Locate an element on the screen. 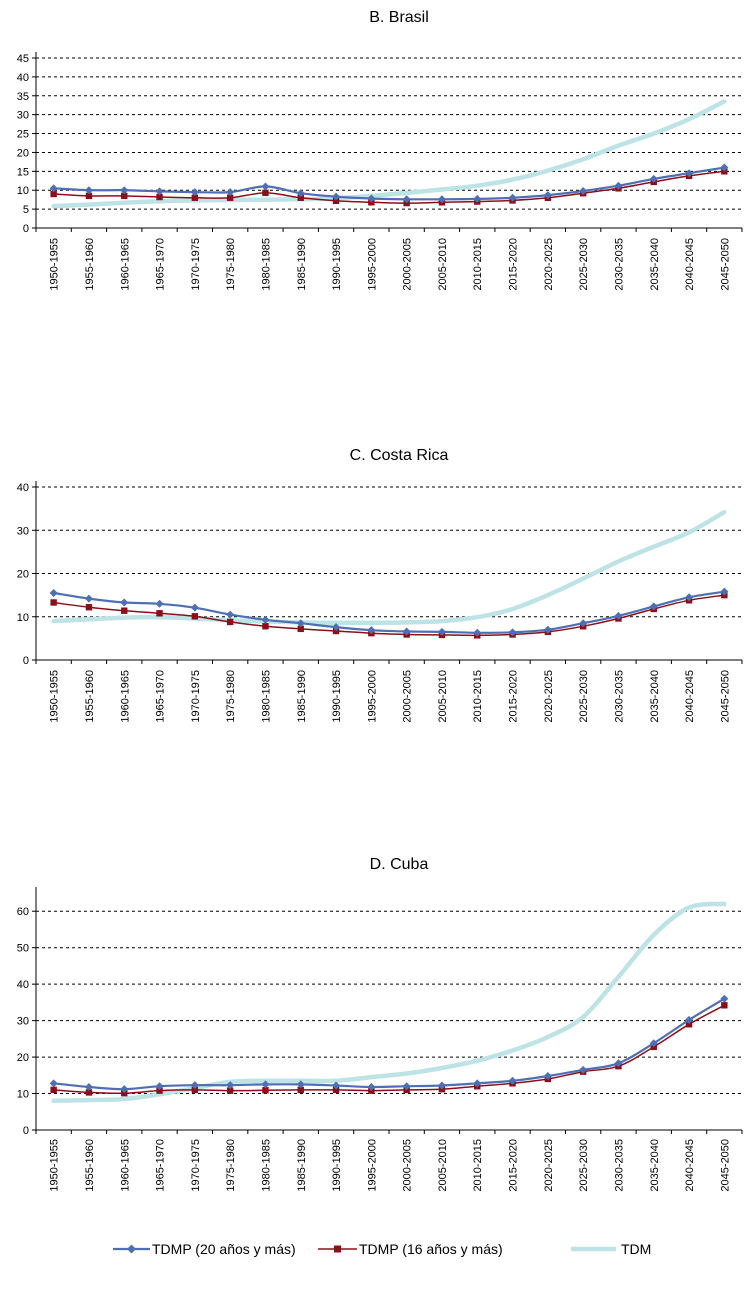 Image resolution: width=748 pixels, height=1290 pixels. x-tick-label: 1960-1965 is located at coordinates (125, 264).